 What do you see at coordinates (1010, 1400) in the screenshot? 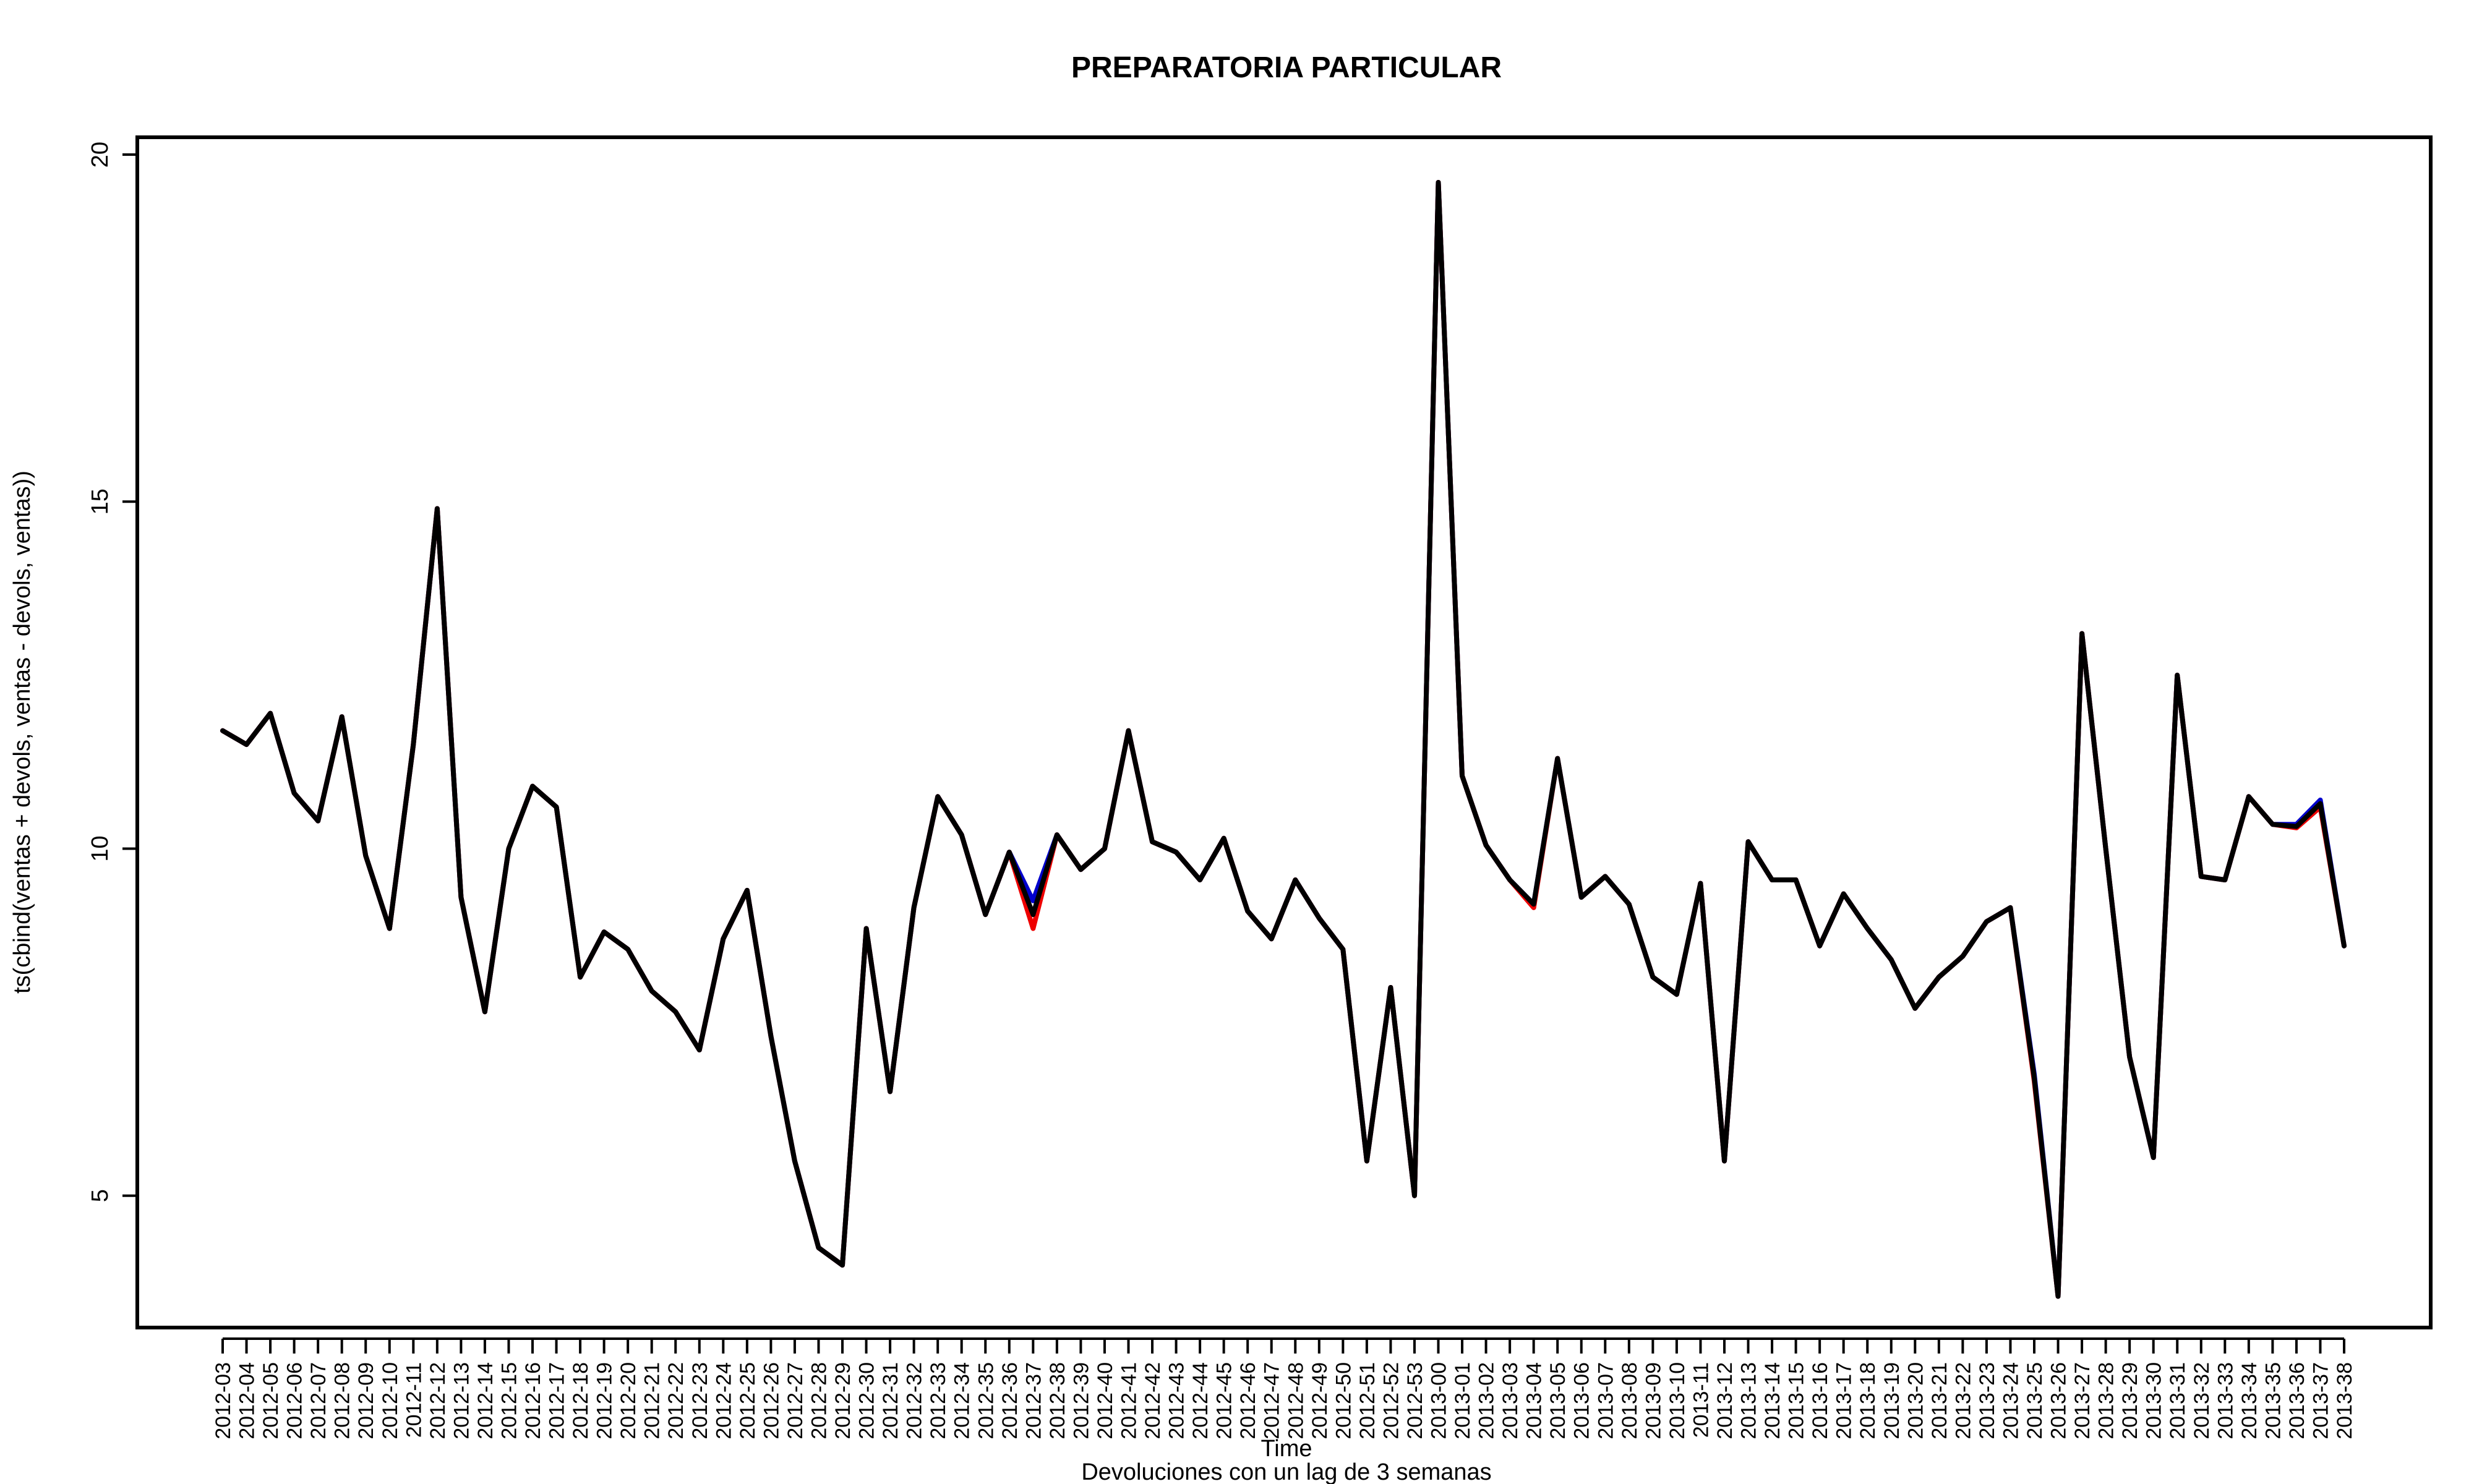
I see `x-tick-label: 2012-36` at bounding box center [1010, 1400].